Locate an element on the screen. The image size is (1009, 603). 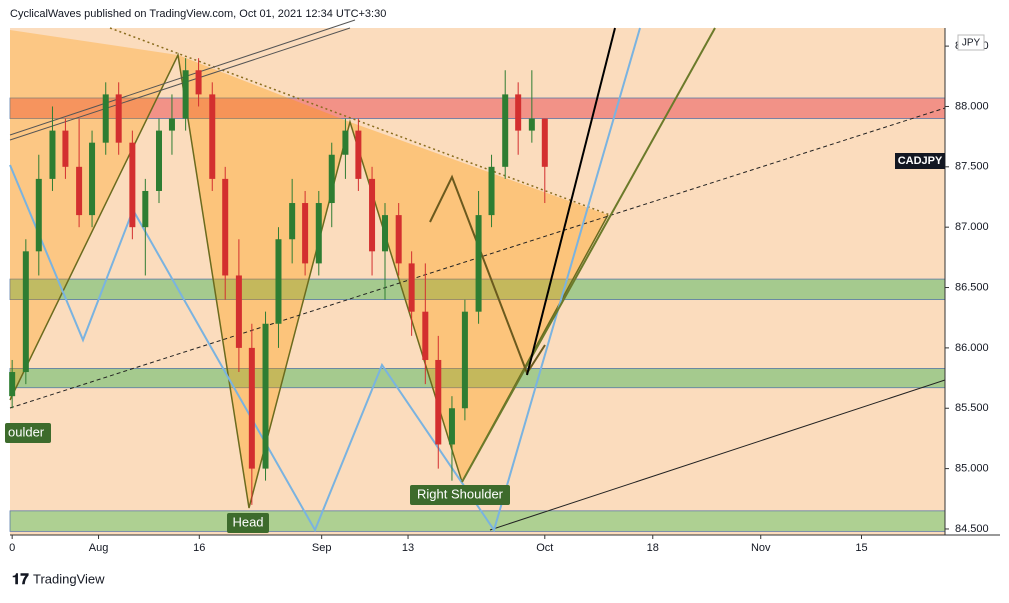
y-tick-label: 85.500 is located at coordinates (972, 408).